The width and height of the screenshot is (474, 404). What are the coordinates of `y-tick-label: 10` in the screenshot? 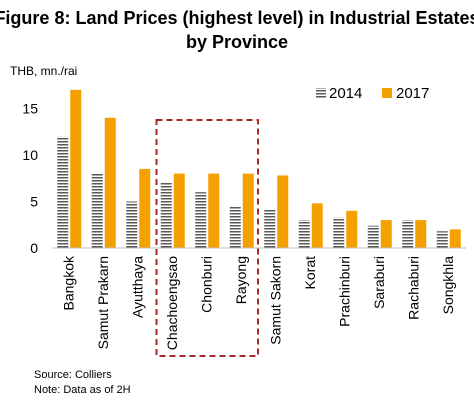 It's located at (30, 155).